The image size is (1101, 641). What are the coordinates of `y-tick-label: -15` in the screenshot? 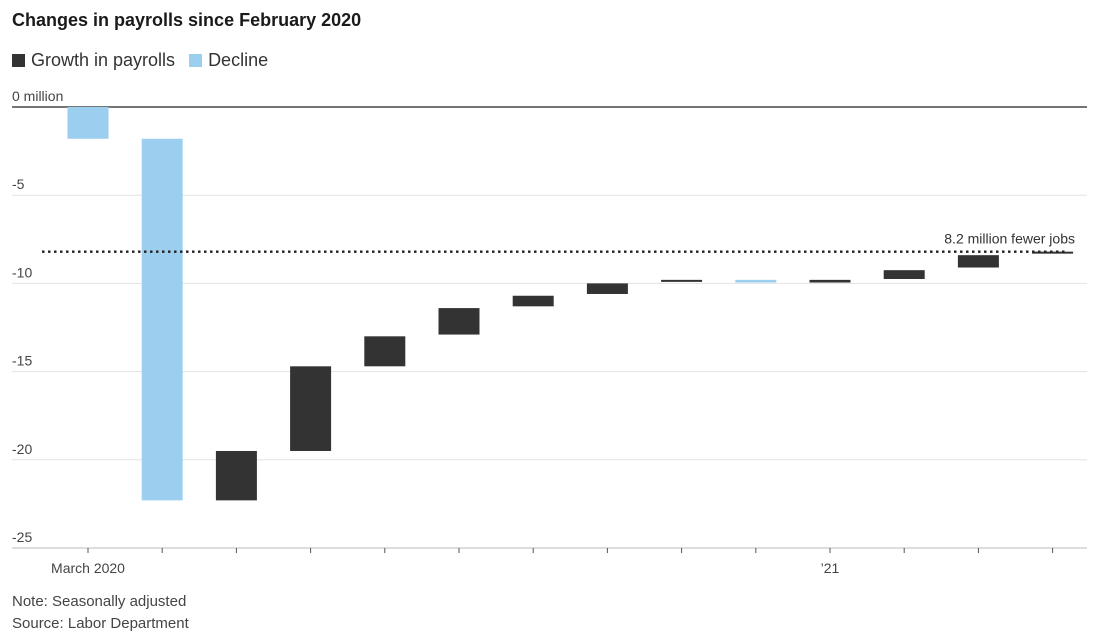 It's located at (22, 361).